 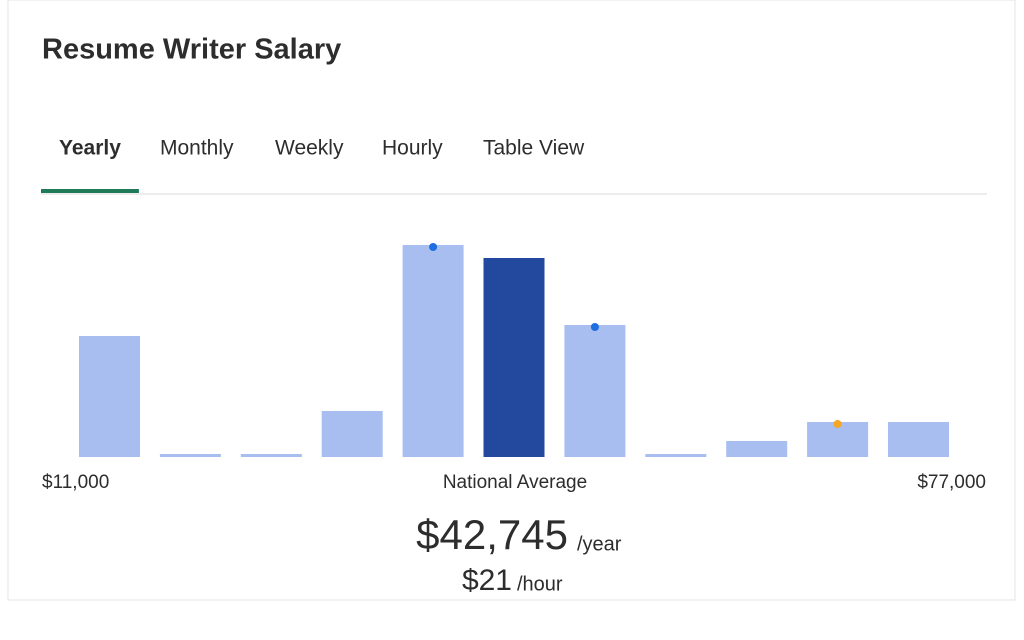 I want to click on hourly-unit: /hour, so click(x=540, y=584).